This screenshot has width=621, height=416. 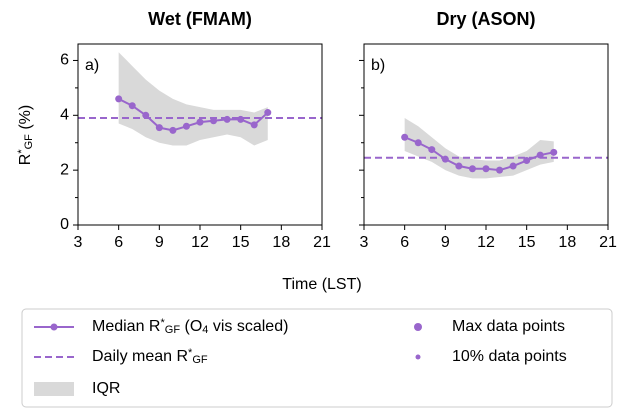 I want to click on label-part: vis scaled), so click(x=248, y=326).